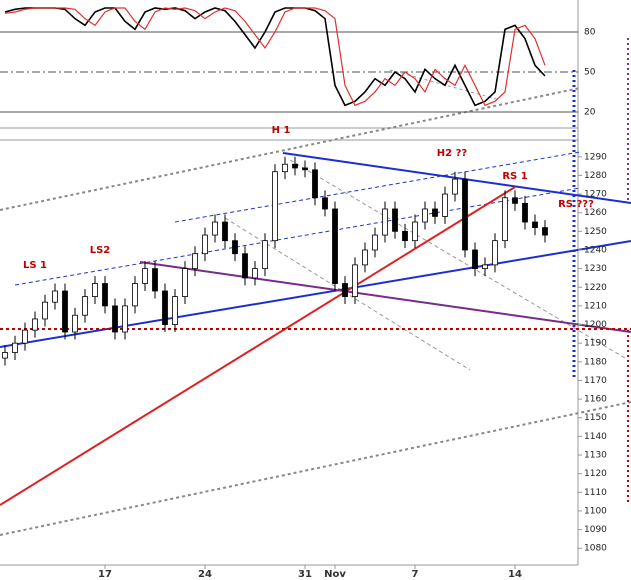 This screenshot has width=631, height=580. I want to click on y-tick-label: 1140, so click(595, 437).